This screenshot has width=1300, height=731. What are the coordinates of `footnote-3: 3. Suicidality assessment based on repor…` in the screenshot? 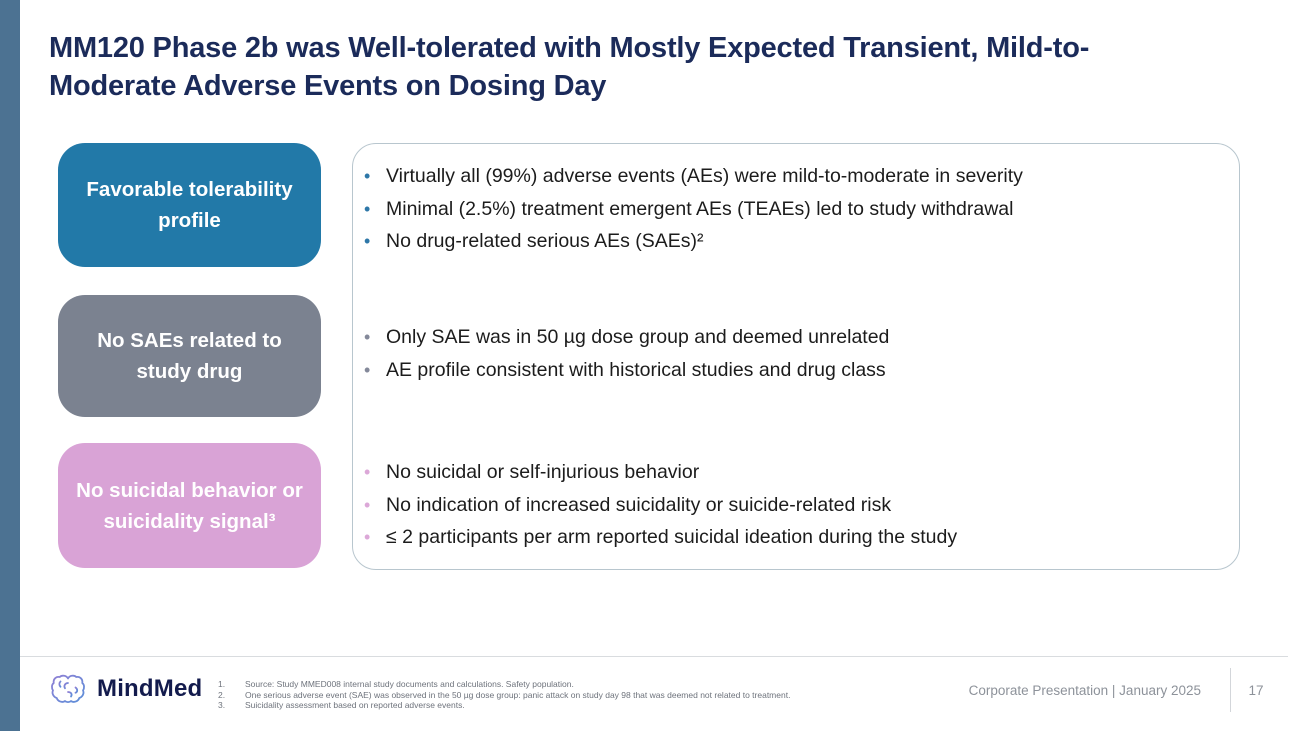 It's located at (504, 705).